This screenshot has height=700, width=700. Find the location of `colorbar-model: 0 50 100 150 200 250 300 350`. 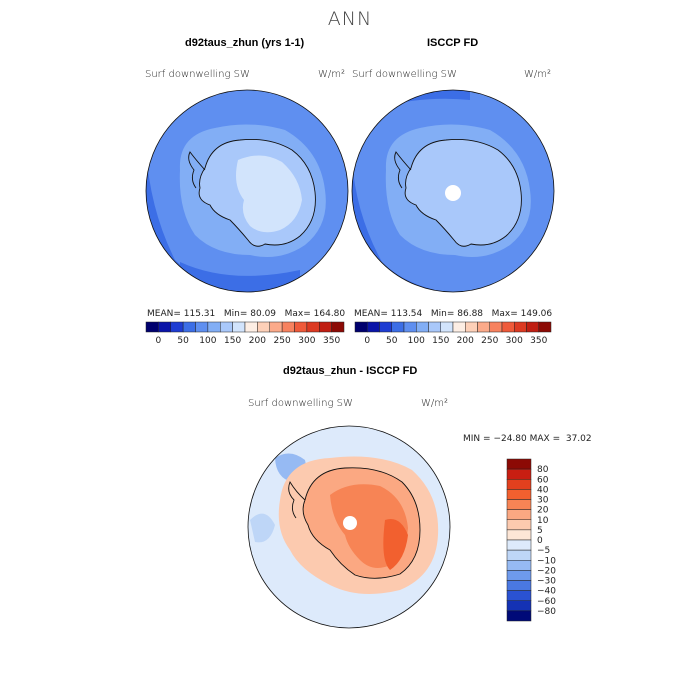

colorbar-model: 0 50 100 150 200 250 300 350 is located at coordinates (245, 333).